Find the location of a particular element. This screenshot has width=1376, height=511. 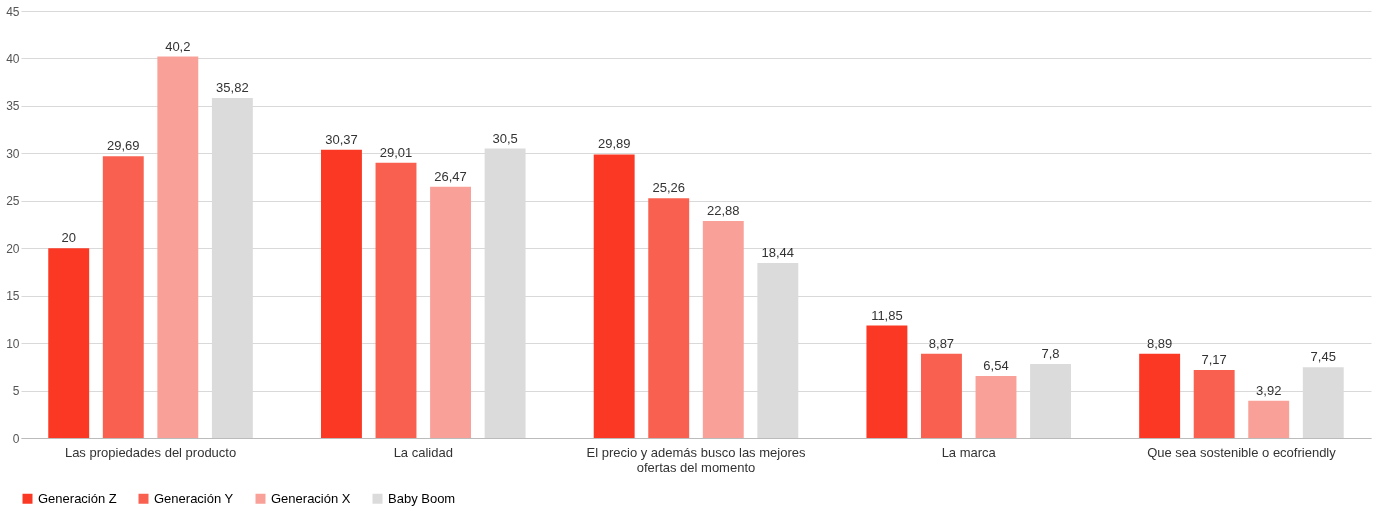

data-label: 11,85 is located at coordinates (887, 315).